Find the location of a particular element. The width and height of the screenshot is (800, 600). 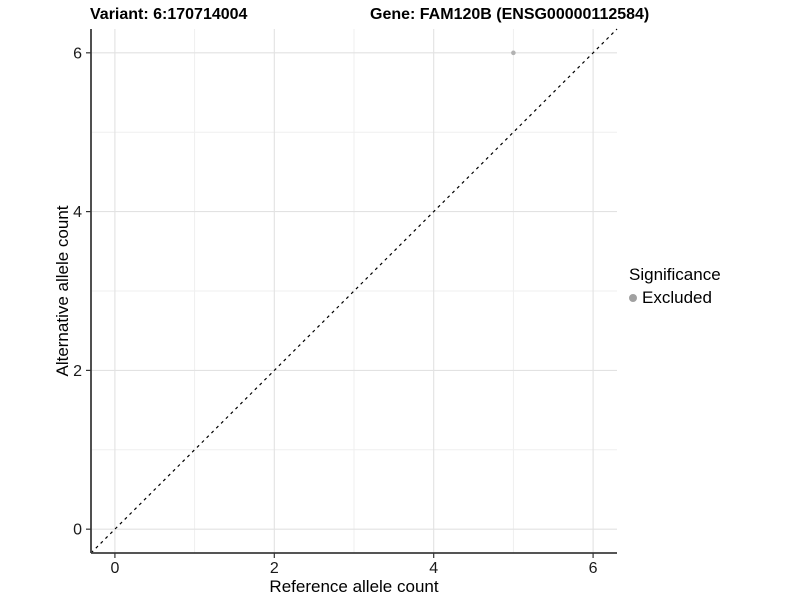

x-tick-label: 2 is located at coordinates (274, 568).